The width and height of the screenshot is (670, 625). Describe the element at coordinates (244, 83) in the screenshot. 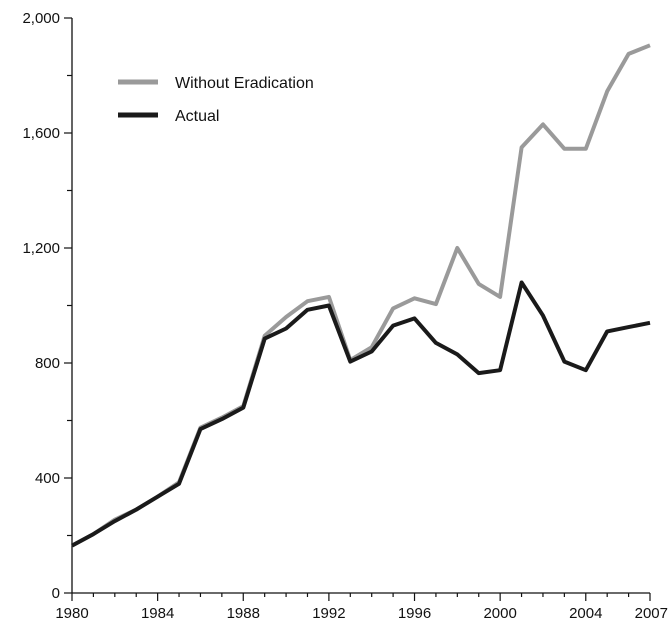

I see `legend-label-without-eradication: Without Eradication` at that location.